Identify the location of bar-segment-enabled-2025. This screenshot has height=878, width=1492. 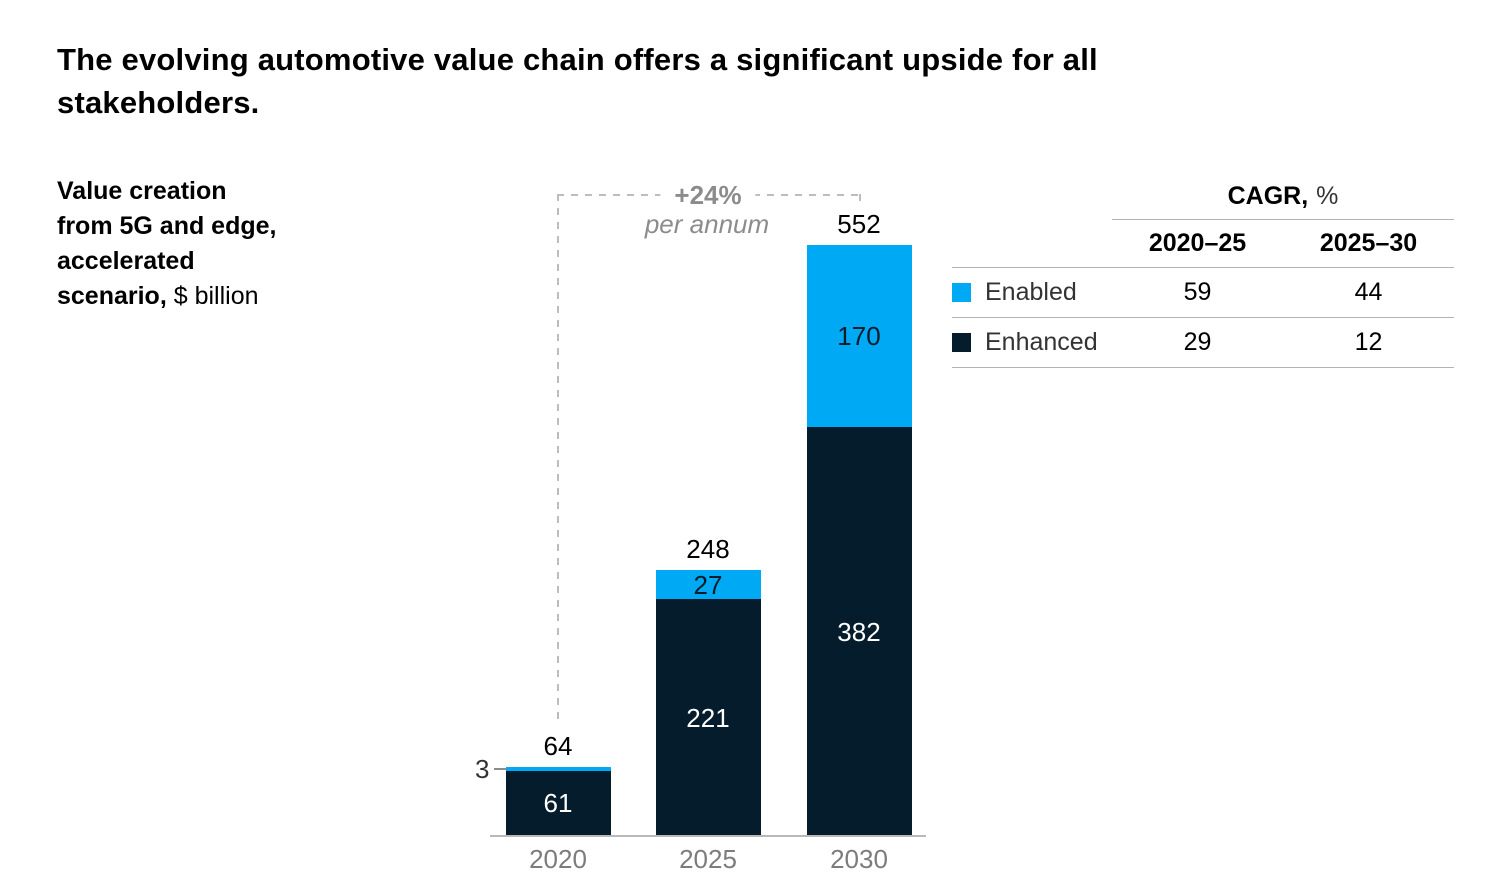
(708, 585).